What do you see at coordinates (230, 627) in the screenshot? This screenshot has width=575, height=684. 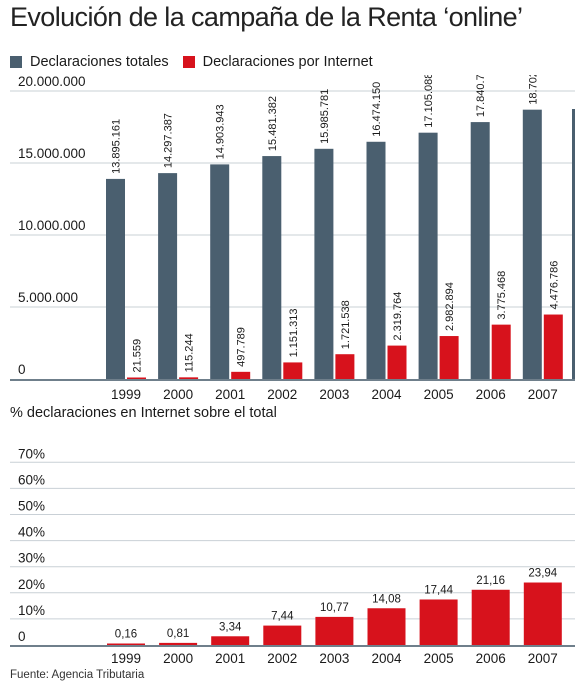 I see `percentage-value-label: 3,34` at bounding box center [230, 627].